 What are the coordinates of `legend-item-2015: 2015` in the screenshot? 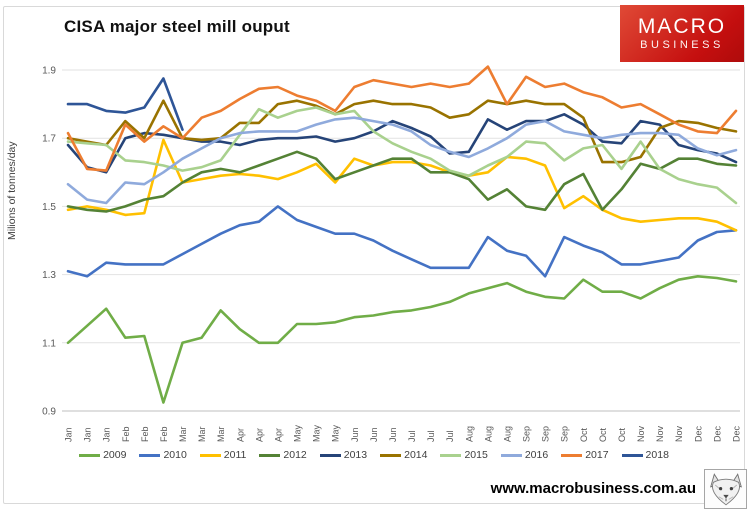 It's located at (464, 455).